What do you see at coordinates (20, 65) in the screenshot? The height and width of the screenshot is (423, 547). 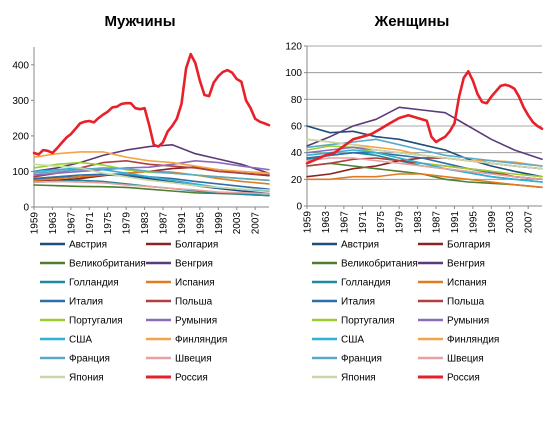 I see `y-tick-label: 400` at bounding box center [20, 65].